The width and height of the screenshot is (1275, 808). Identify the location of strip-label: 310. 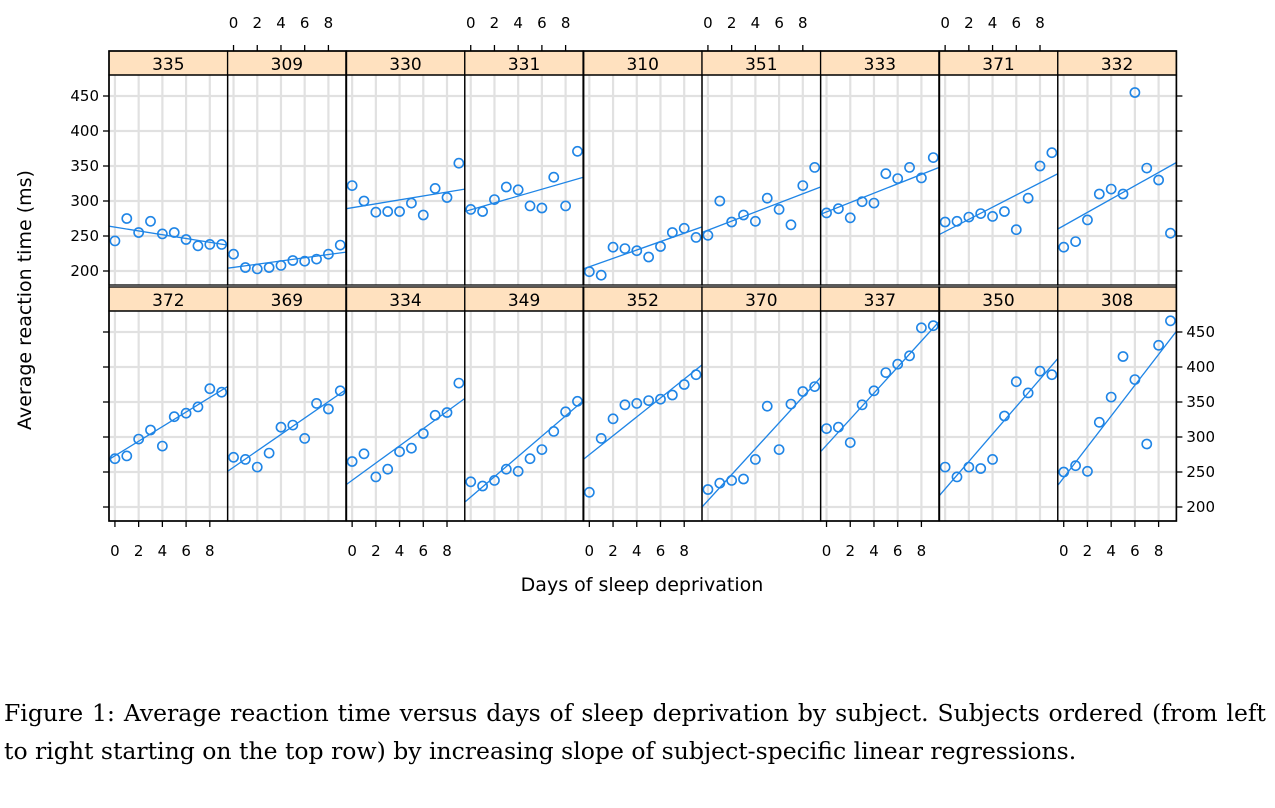
(642, 65).